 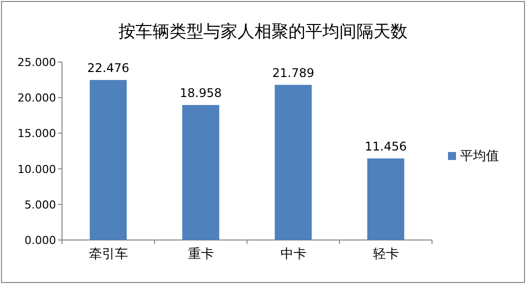 What do you see at coordinates (40, 240) in the screenshot?
I see `y-tick-label: 0.000` at bounding box center [40, 240].